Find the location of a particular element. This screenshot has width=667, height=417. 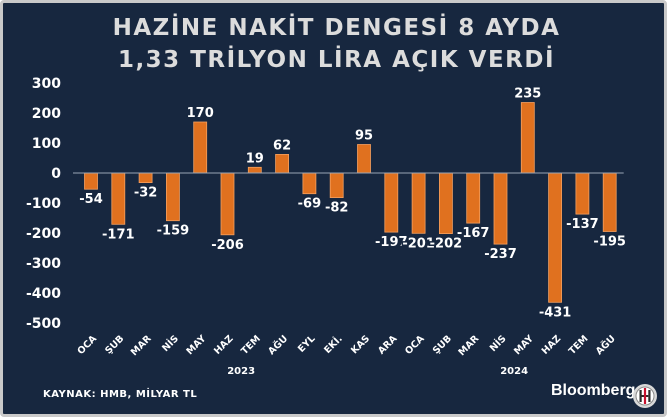

year-group-label: 2023 is located at coordinates (241, 371).